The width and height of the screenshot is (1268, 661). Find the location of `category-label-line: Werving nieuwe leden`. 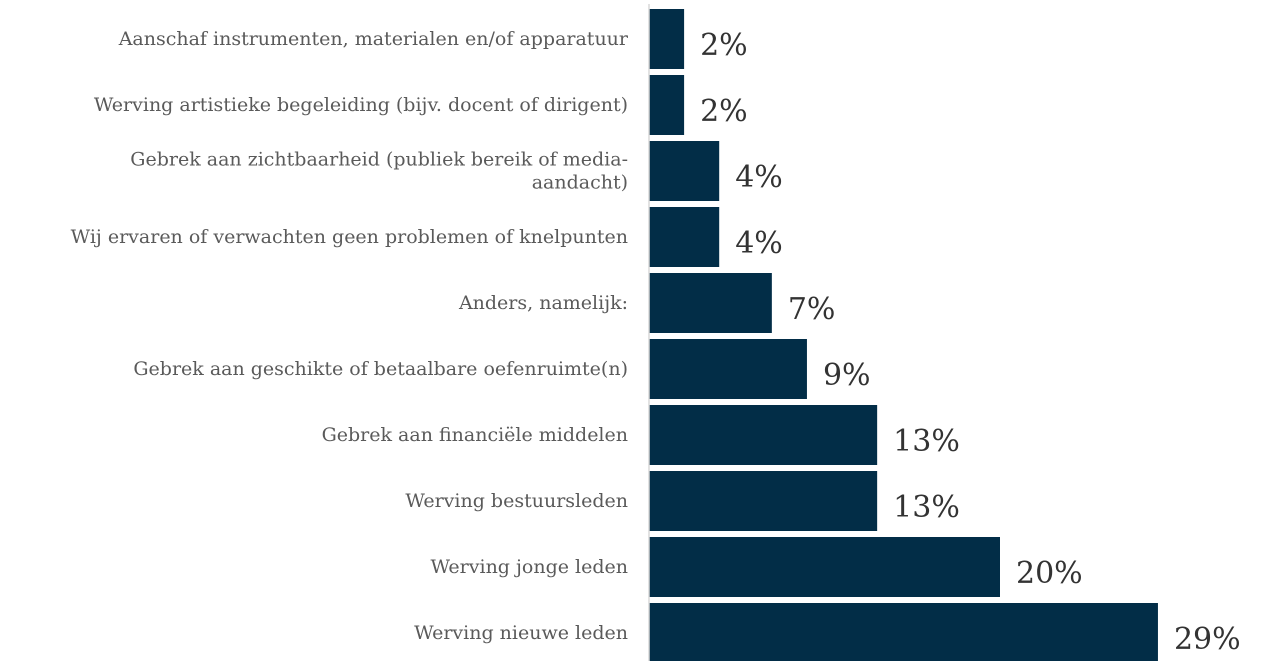

category-label-line: Werving nieuwe leden is located at coordinates (521, 633).